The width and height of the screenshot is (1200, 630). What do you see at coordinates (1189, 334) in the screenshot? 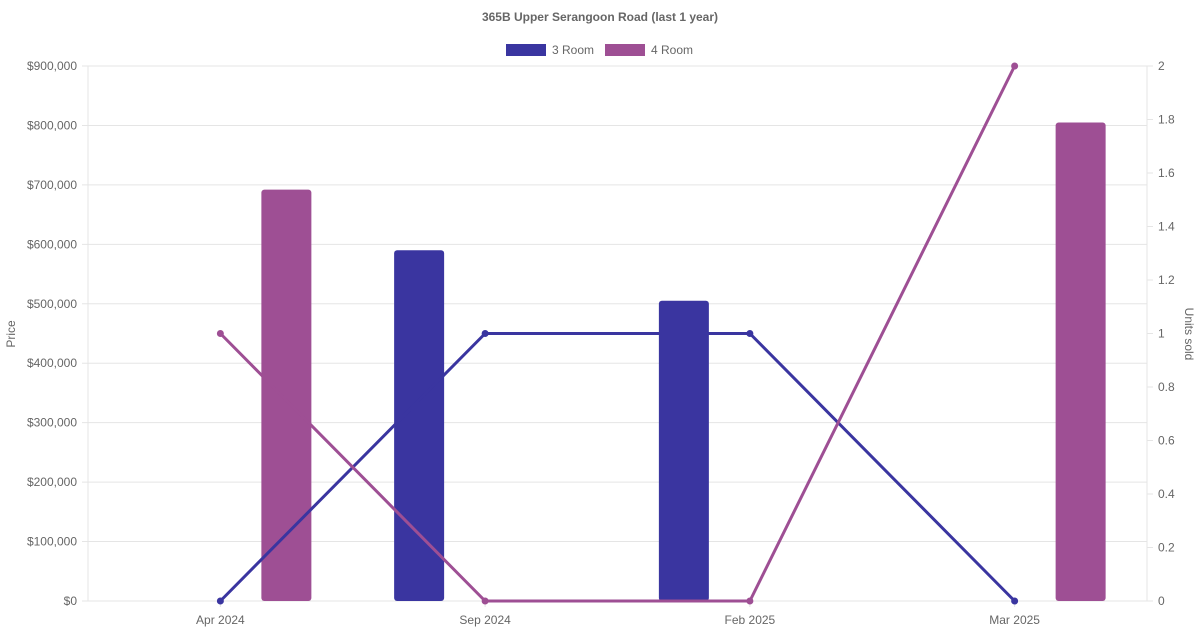
I see `y-right-axis-title: Units sold` at bounding box center [1189, 334].